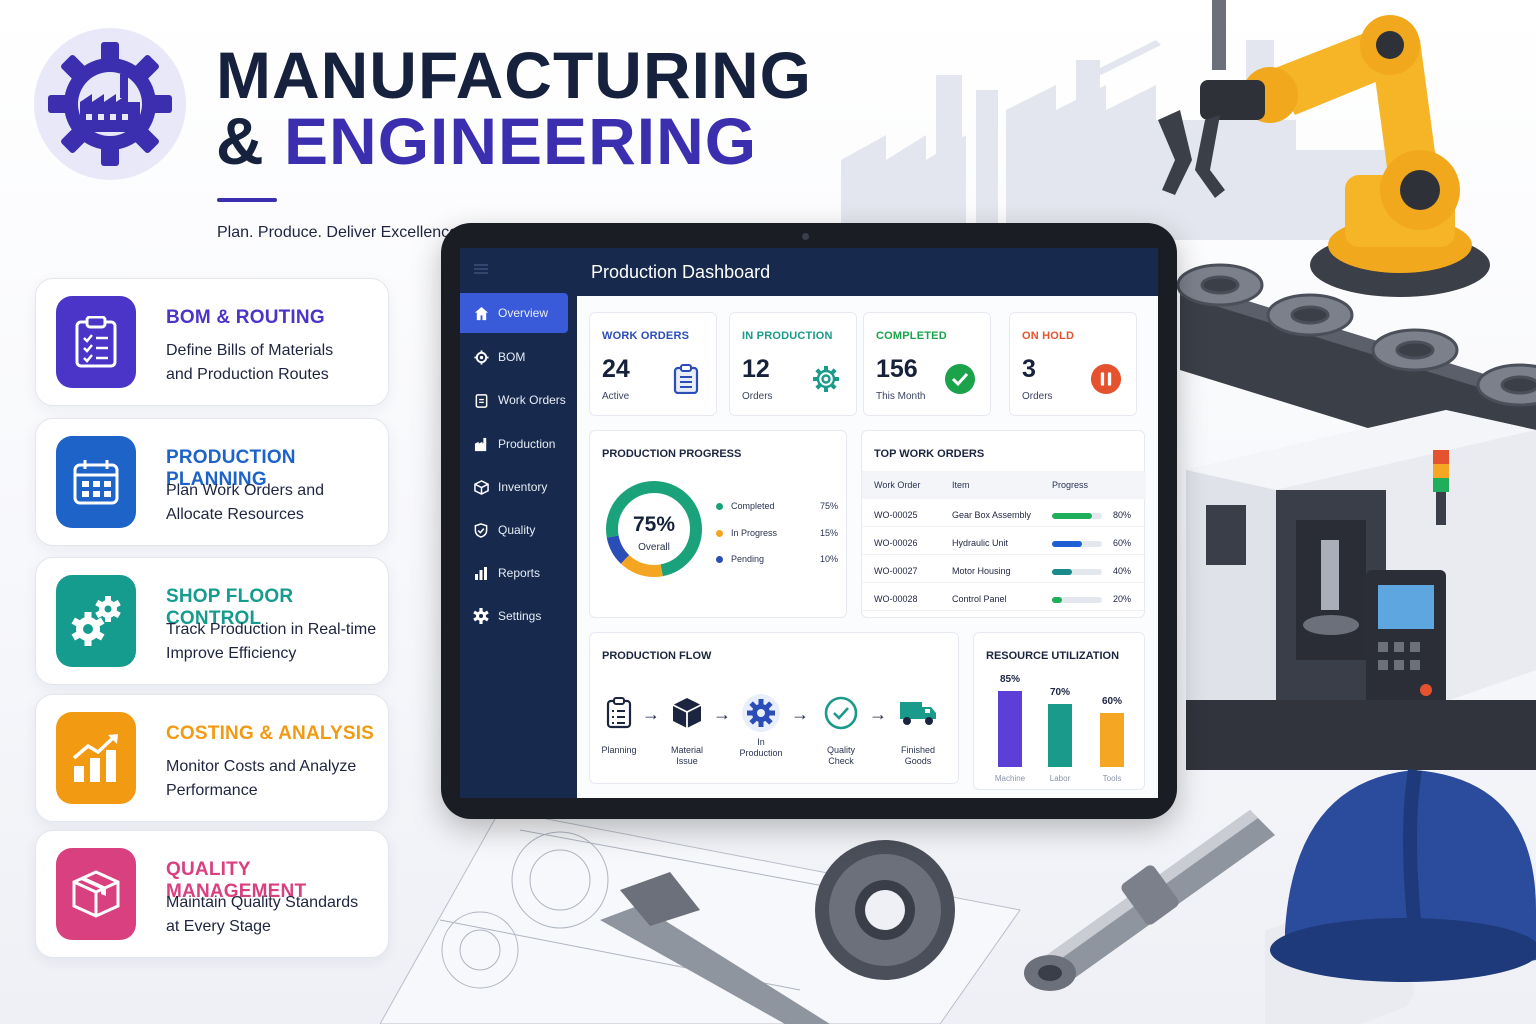  What do you see at coordinates (1073, 364) in the screenshot?
I see `stat-card-on-hold: ON HOLD 3 Orders` at bounding box center [1073, 364].